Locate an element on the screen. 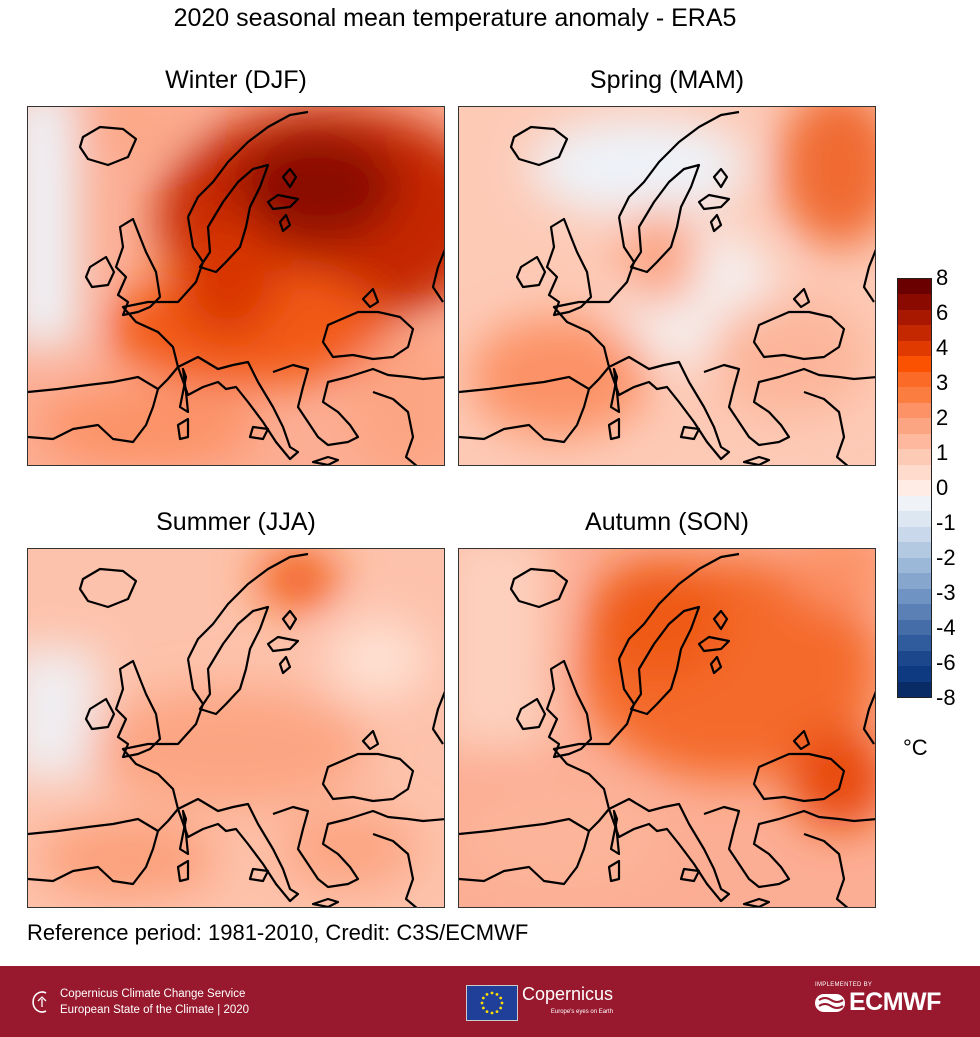 The image size is (980, 1037). colorbar-tick-label: -6 is located at coordinates (946, 662).